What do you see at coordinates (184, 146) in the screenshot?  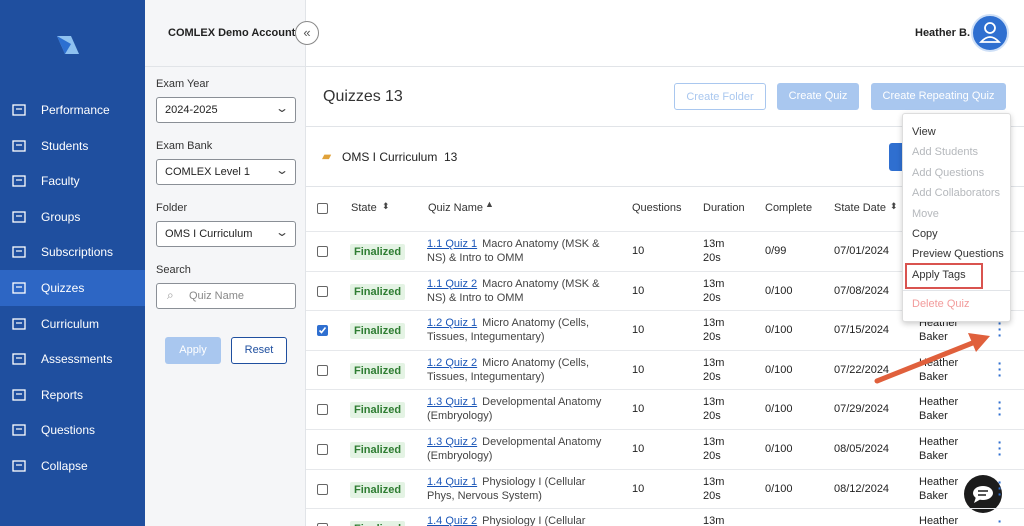 I see `filter-label: Exam Bank` at bounding box center [184, 146].